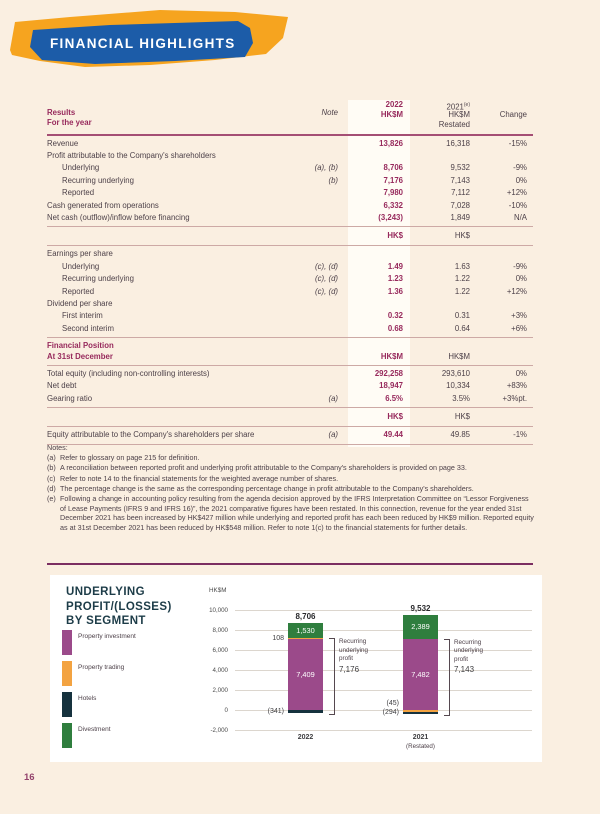 The image size is (600, 814). I want to click on page-title: FINANCIAL HIGHLIGHTS, so click(143, 43).